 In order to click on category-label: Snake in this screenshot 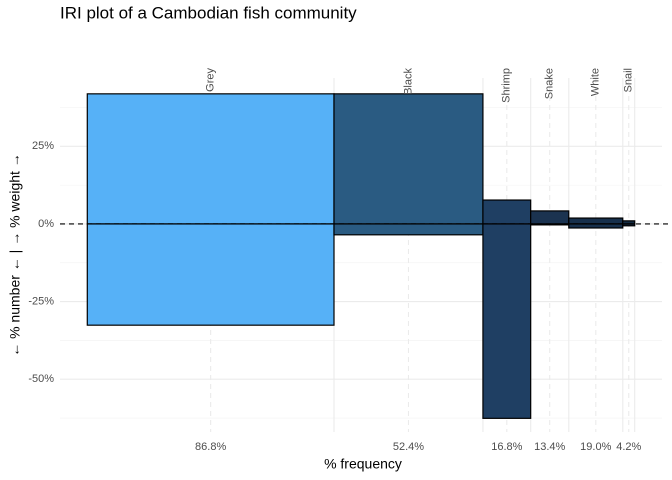, I will do `click(550, 83)`.